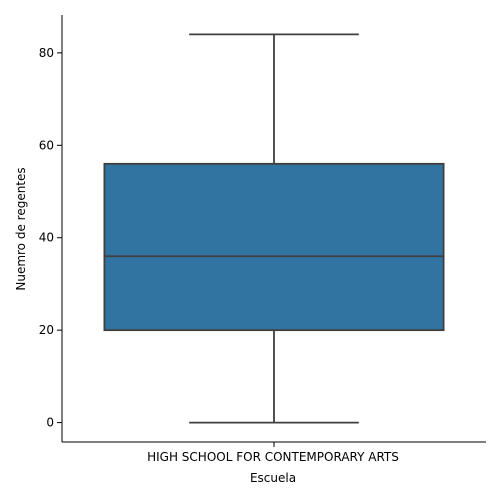 The width and height of the screenshot is (500, 500). I want to click on y-tick-label: 40, so click(46, 238).